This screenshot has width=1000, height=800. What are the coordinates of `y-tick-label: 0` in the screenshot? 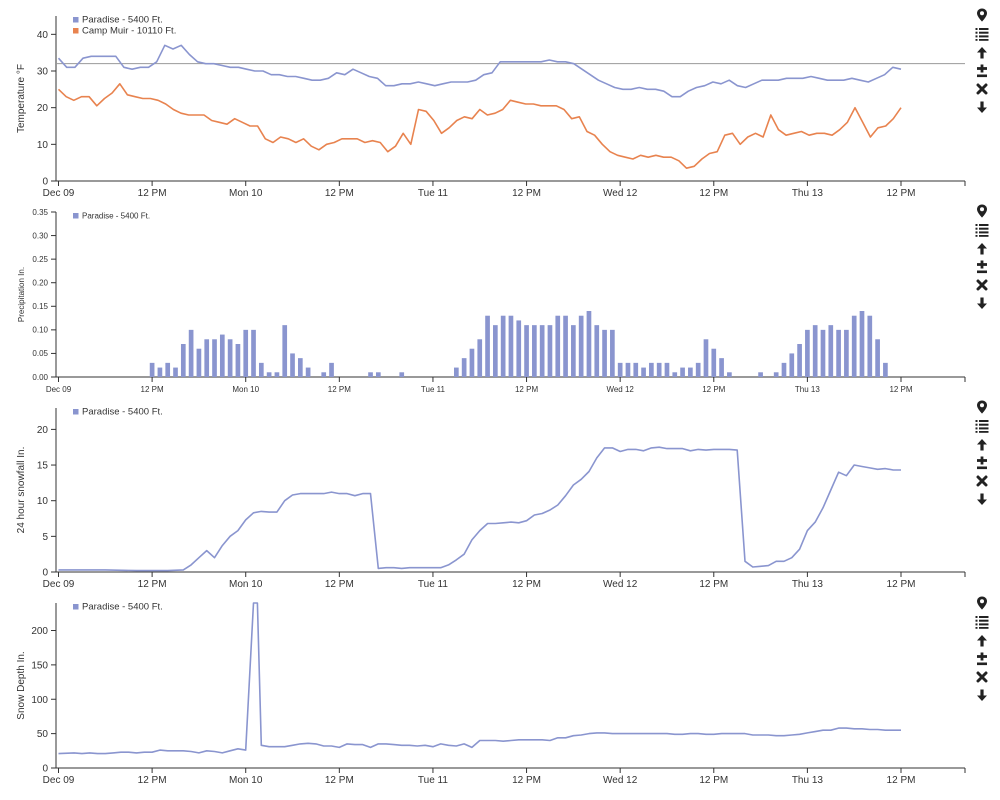 It's located at (45, 573).